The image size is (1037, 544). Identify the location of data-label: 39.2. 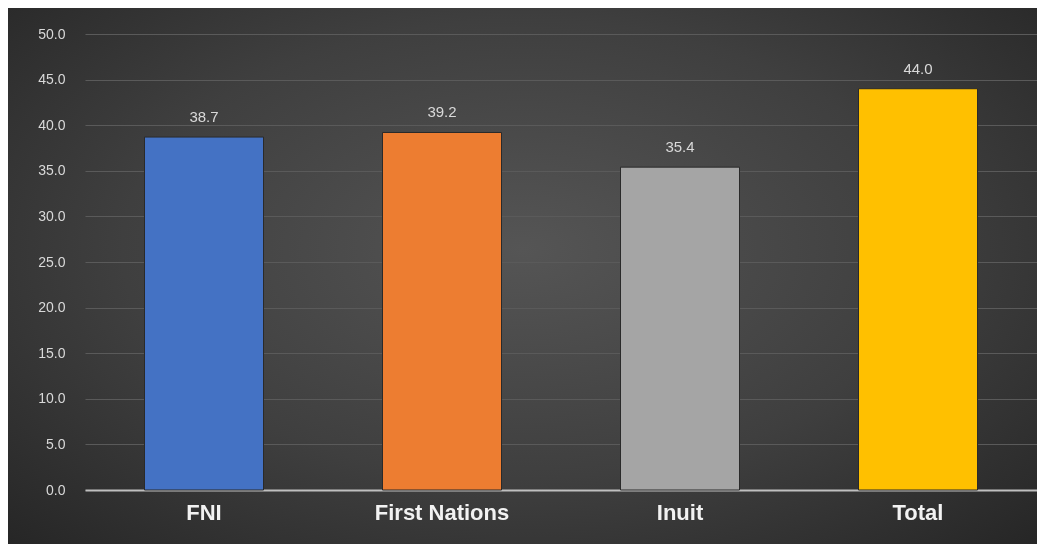
(442, 112).